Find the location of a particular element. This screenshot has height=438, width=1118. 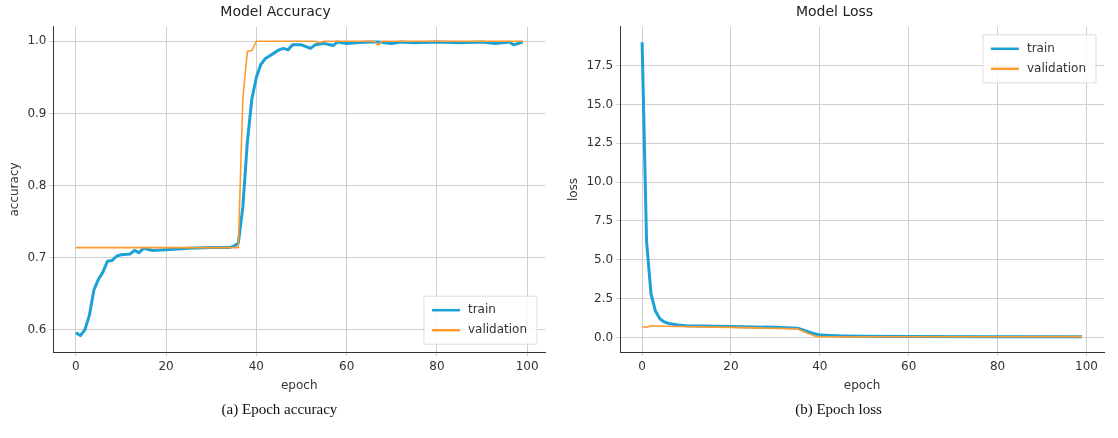

y-tick-label: 17.5 is located at coordinates (600, 64).